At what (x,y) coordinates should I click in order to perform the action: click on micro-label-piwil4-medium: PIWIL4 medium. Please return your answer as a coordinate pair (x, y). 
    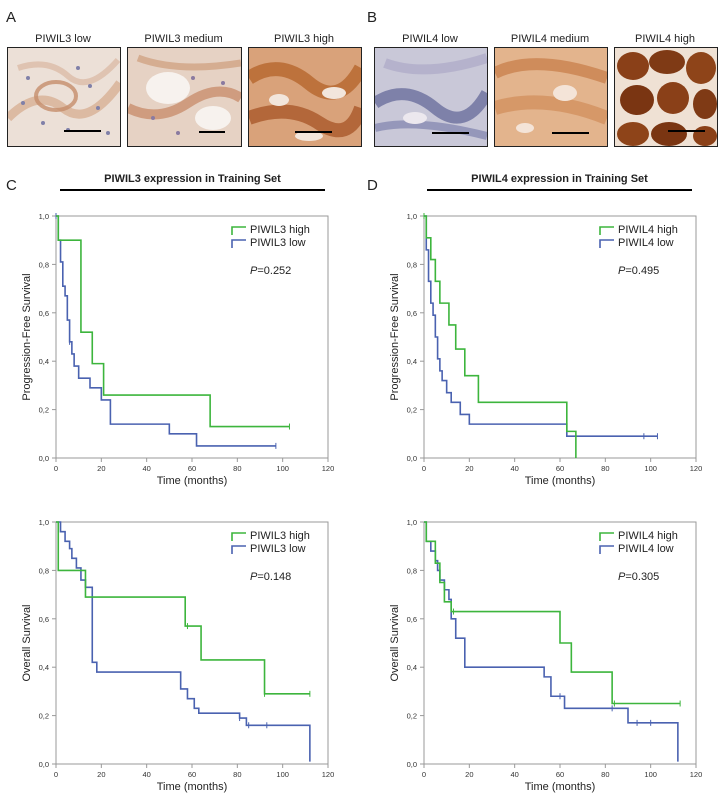
    Looking at the image, I should click on (550, 39).